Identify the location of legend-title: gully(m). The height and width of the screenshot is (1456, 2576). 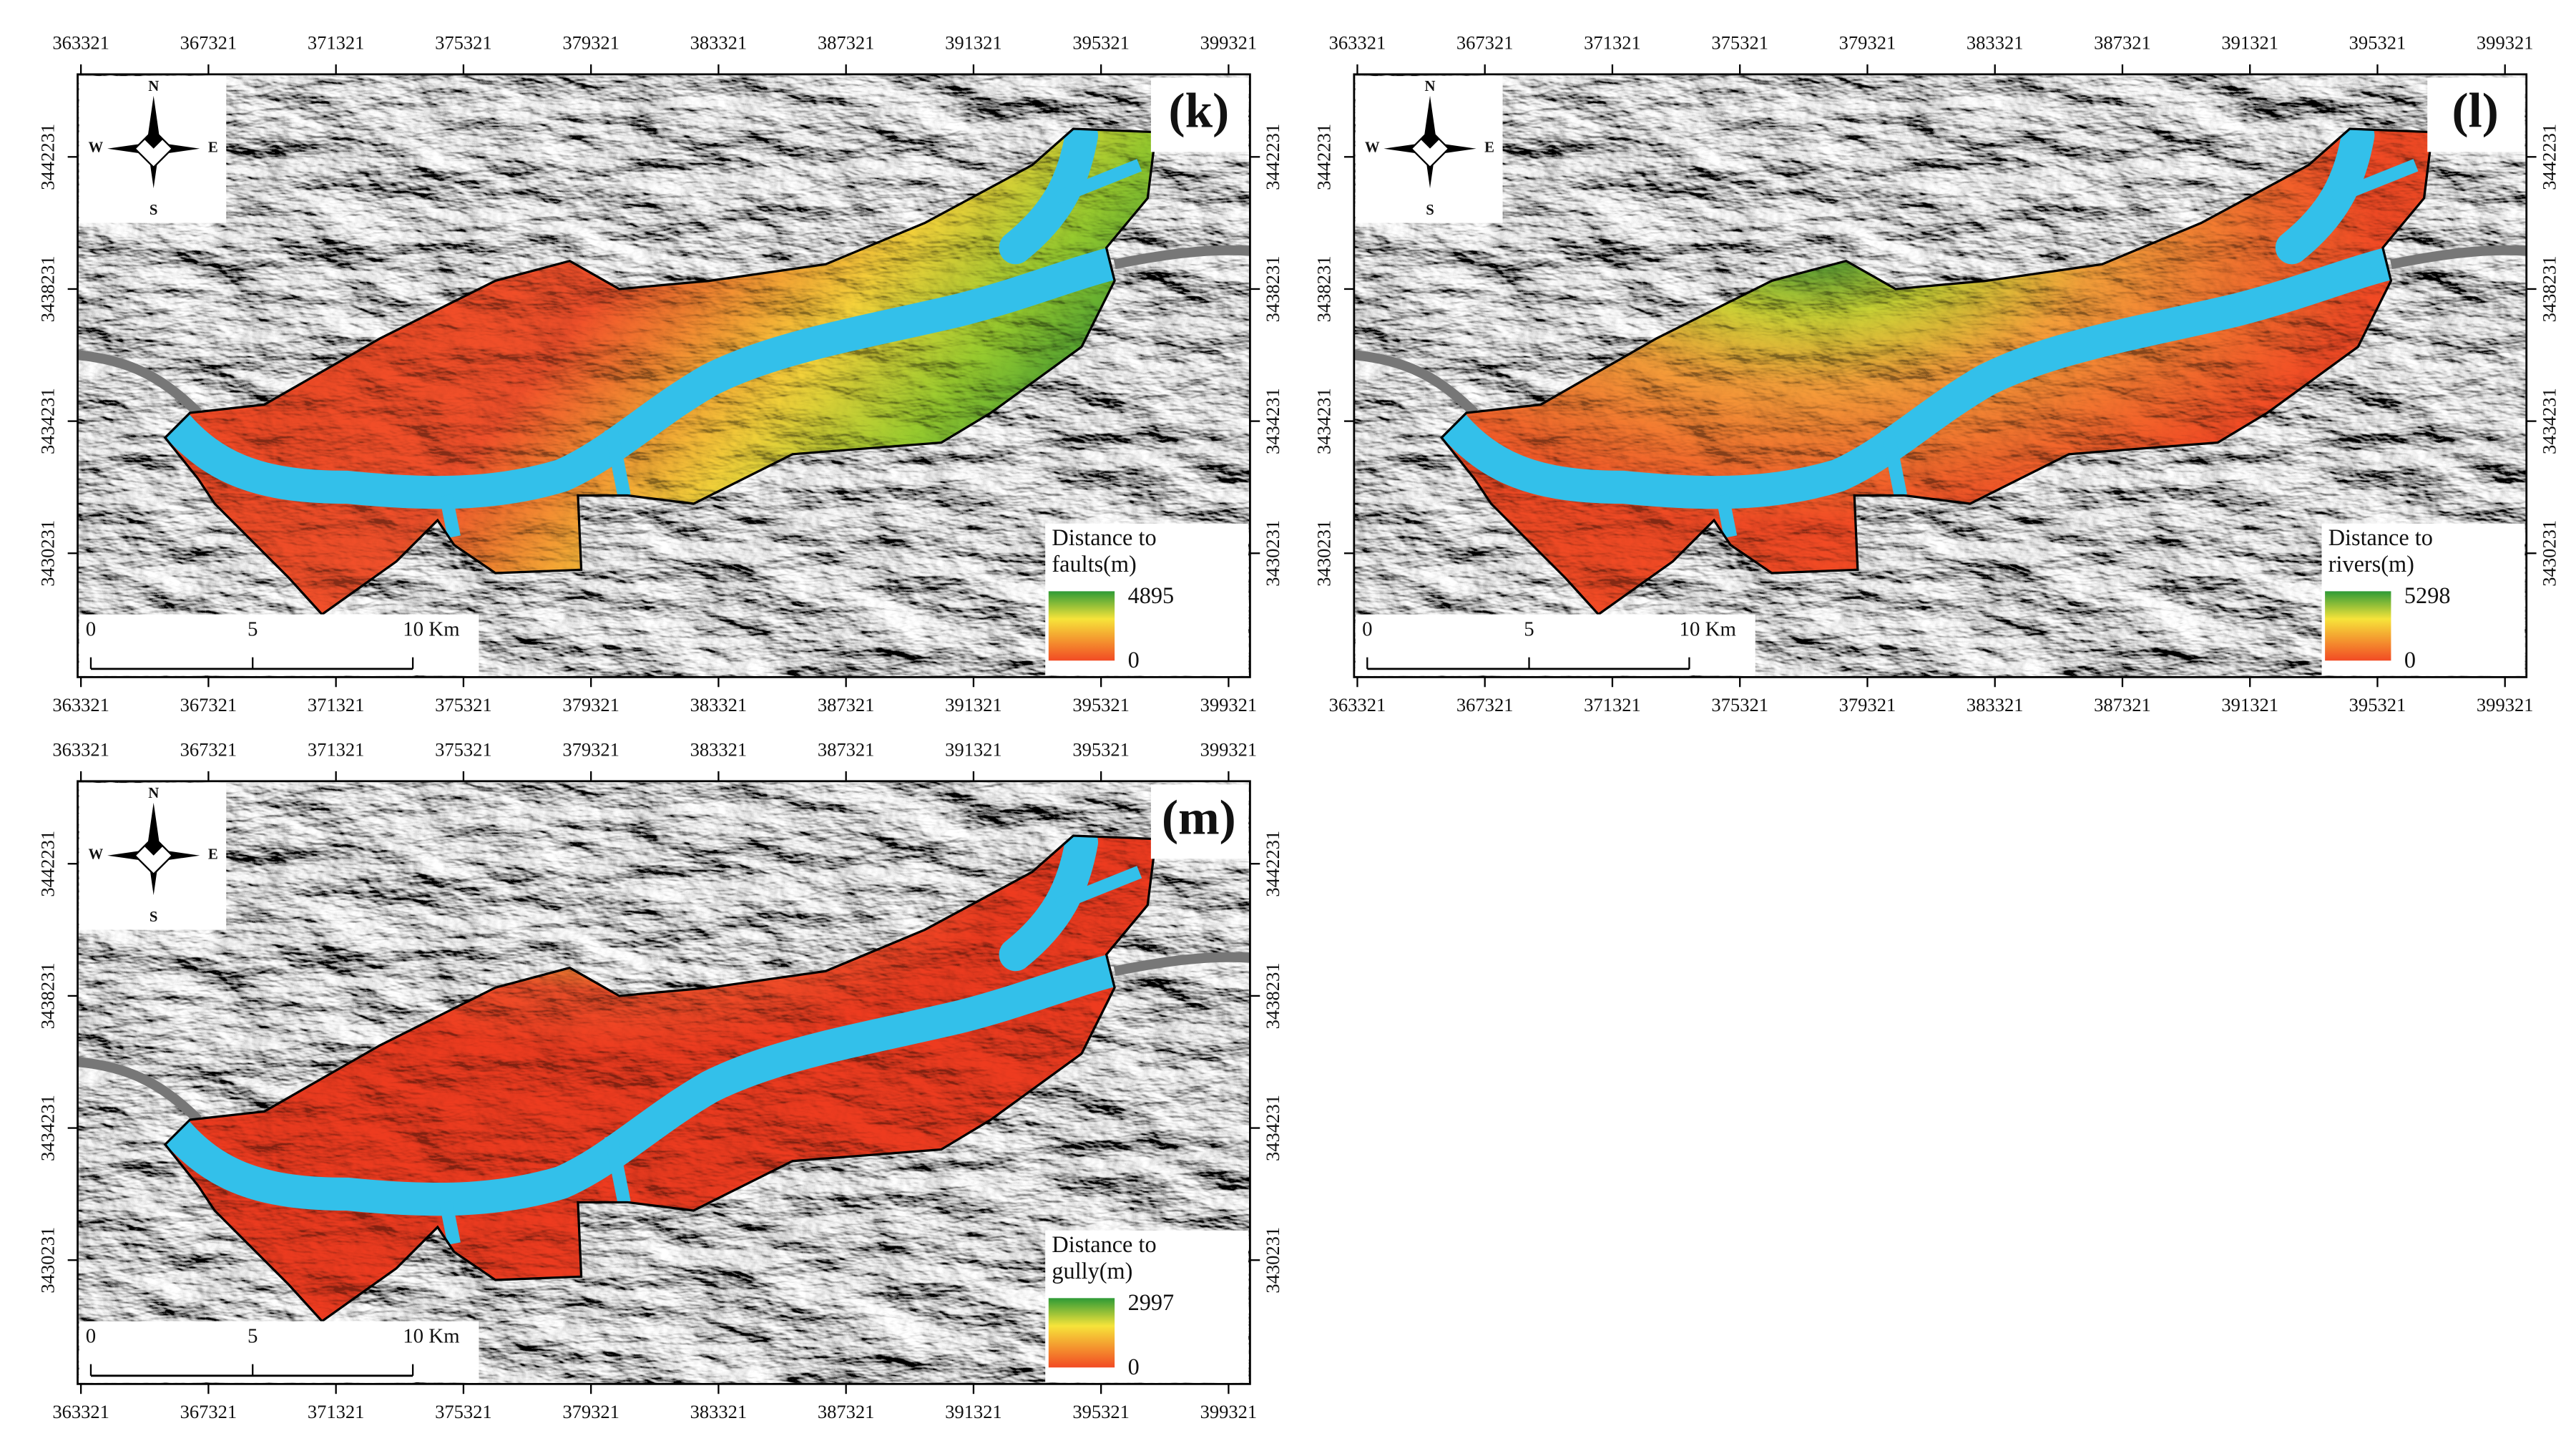
(1092, 1271).